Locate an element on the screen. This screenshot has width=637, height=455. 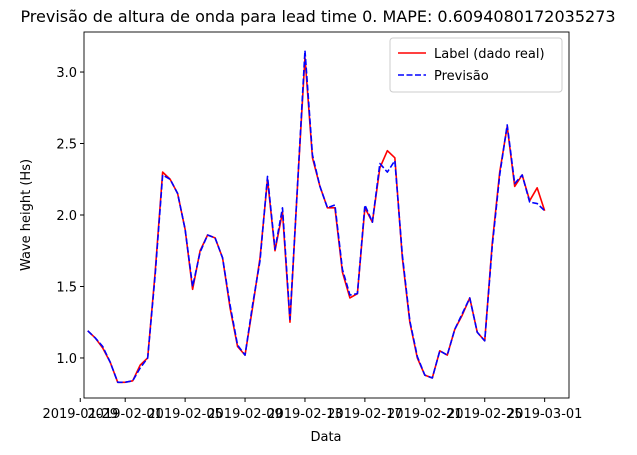
x-tick-label: 2019-02-21 is located at coordinates (425, 414).